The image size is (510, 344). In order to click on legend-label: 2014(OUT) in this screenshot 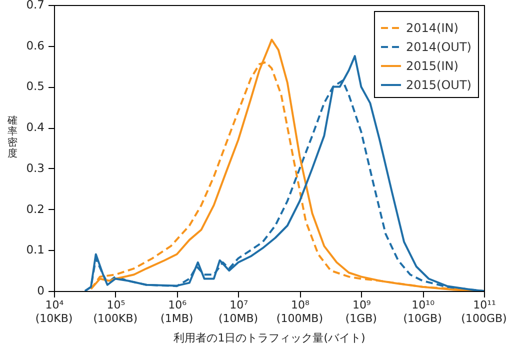, I will do `click(439, 47)`.